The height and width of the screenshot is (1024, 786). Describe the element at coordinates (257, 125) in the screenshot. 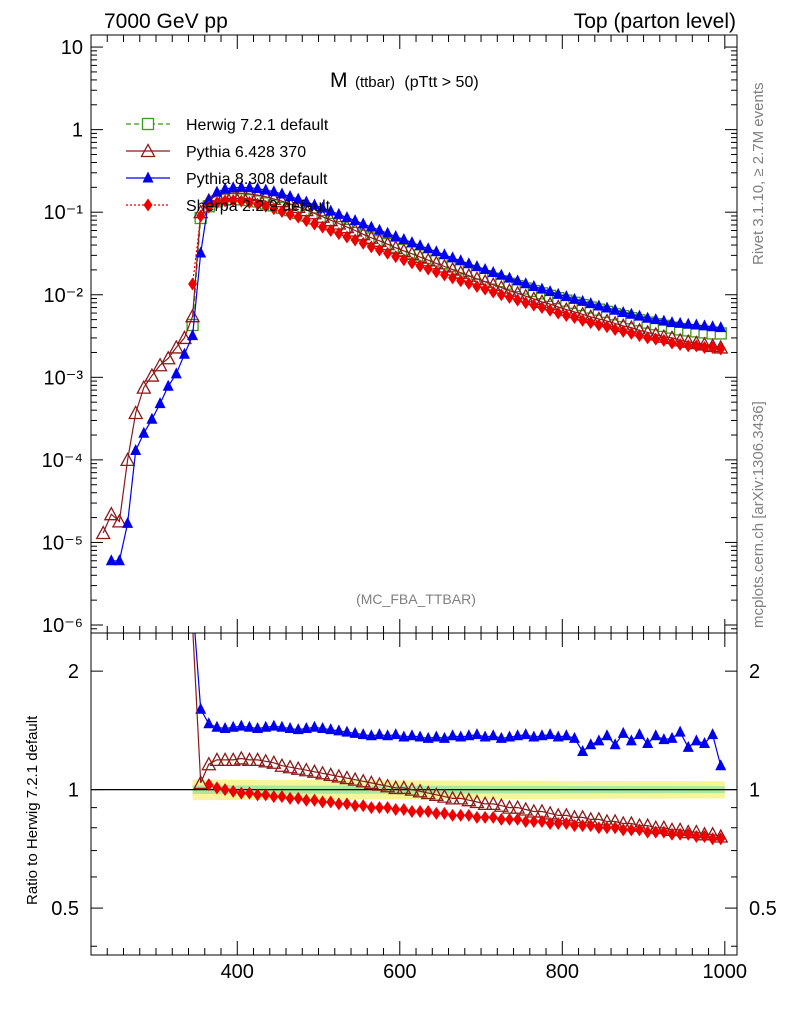

I see `legend-label: Herwig 7.2.1 default` at that location.